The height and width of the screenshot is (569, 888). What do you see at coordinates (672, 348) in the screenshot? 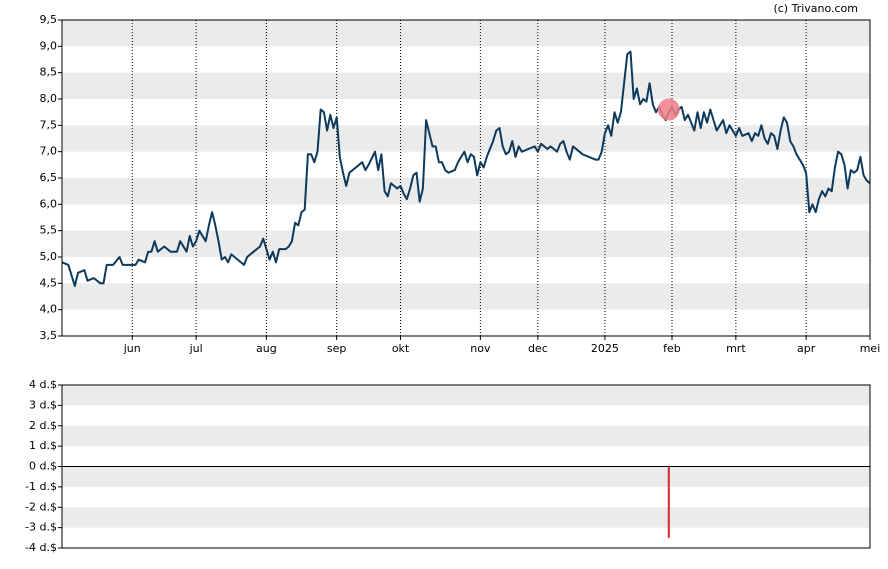
I see `x-tick-label: feb` at bounding box center [672, 348].